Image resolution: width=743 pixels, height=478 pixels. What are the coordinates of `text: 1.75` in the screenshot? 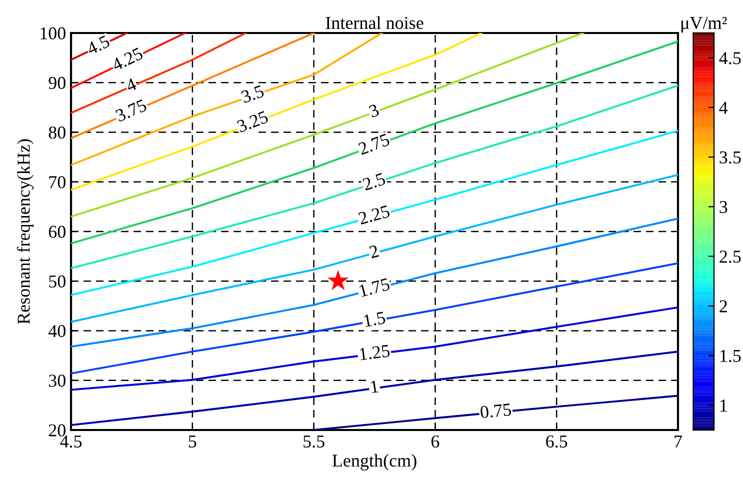 It's located at (374, 288).